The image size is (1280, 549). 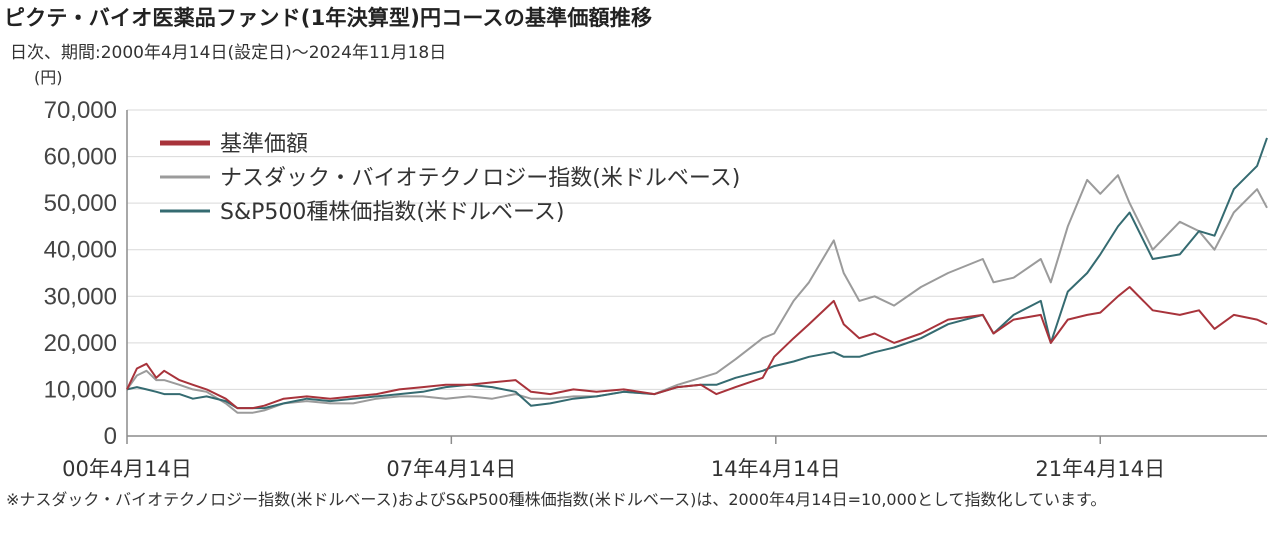 What do you see at coordinates (80, 343) in the screenshot?
I see `y-tick-label: 20,000` at bounding box center [80, 343].